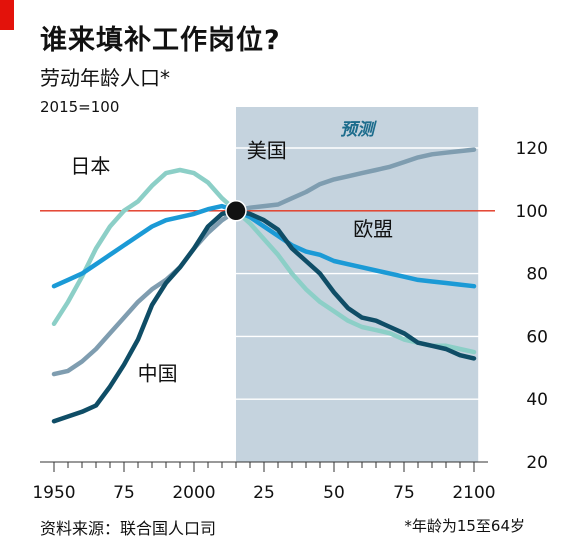  I want to click on series-label: 日本, so click(90, 166).